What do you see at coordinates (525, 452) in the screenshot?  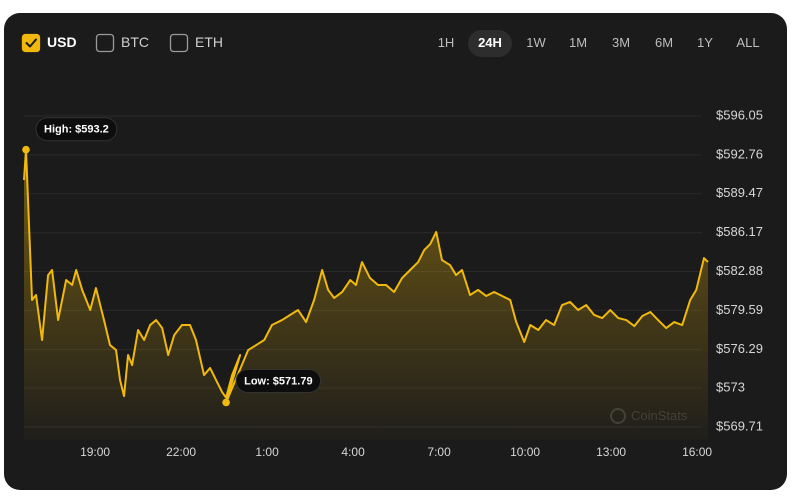 I see `x-tick-label: 10:00` at bounding box center [525, 452].